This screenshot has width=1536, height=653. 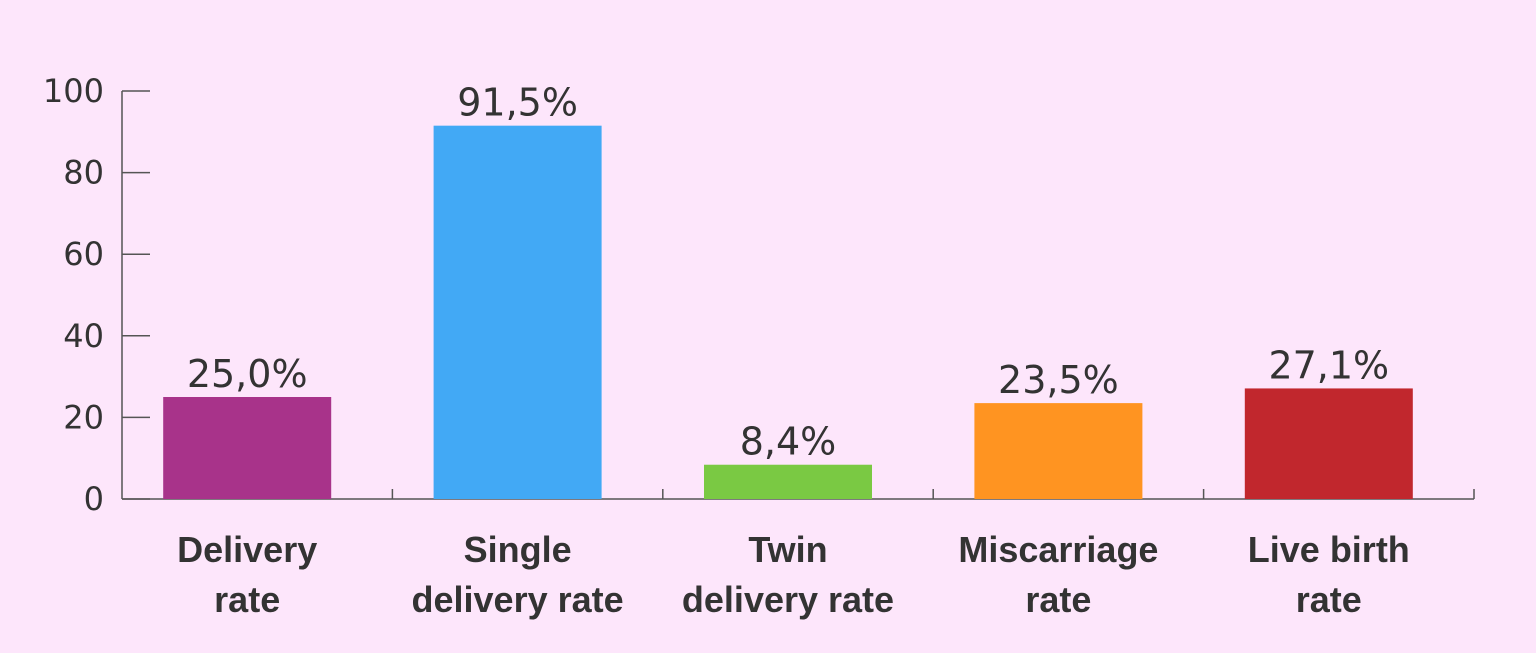 What do you see at coordinates (94, 499) in the screenshot?
I see `y-tick-label: 0` at bounding box center [94, 499].